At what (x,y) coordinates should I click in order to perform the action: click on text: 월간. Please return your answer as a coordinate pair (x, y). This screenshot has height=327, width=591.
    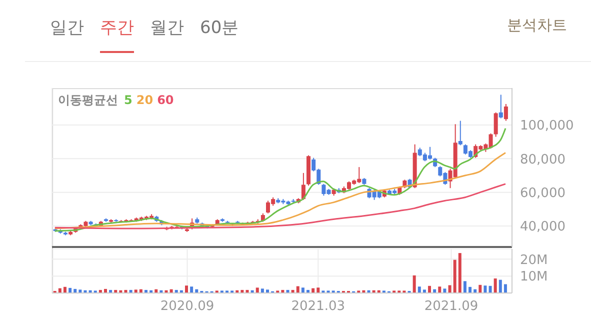
    Looking at the image, I should click on (167, 28).